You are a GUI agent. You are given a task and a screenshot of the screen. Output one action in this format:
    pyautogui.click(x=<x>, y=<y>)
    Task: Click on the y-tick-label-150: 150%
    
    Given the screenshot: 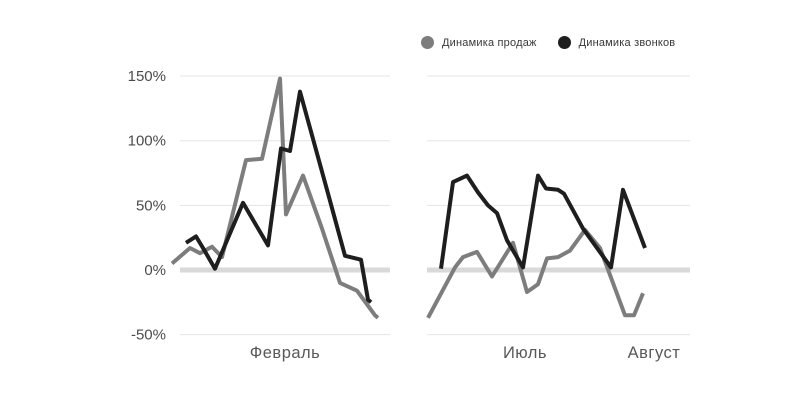 What is the action you would take?
    pyautogui.click(x=147, y=76)
    